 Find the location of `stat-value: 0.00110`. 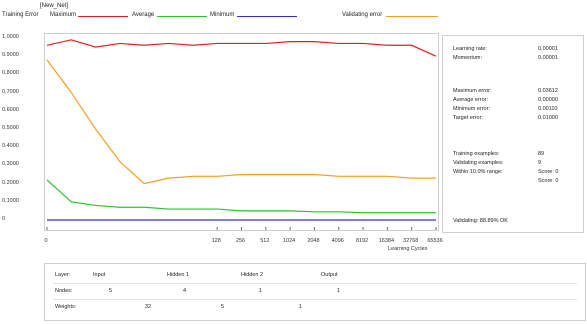

stat-value: 0.00110 is located at coordinates (548, 109).